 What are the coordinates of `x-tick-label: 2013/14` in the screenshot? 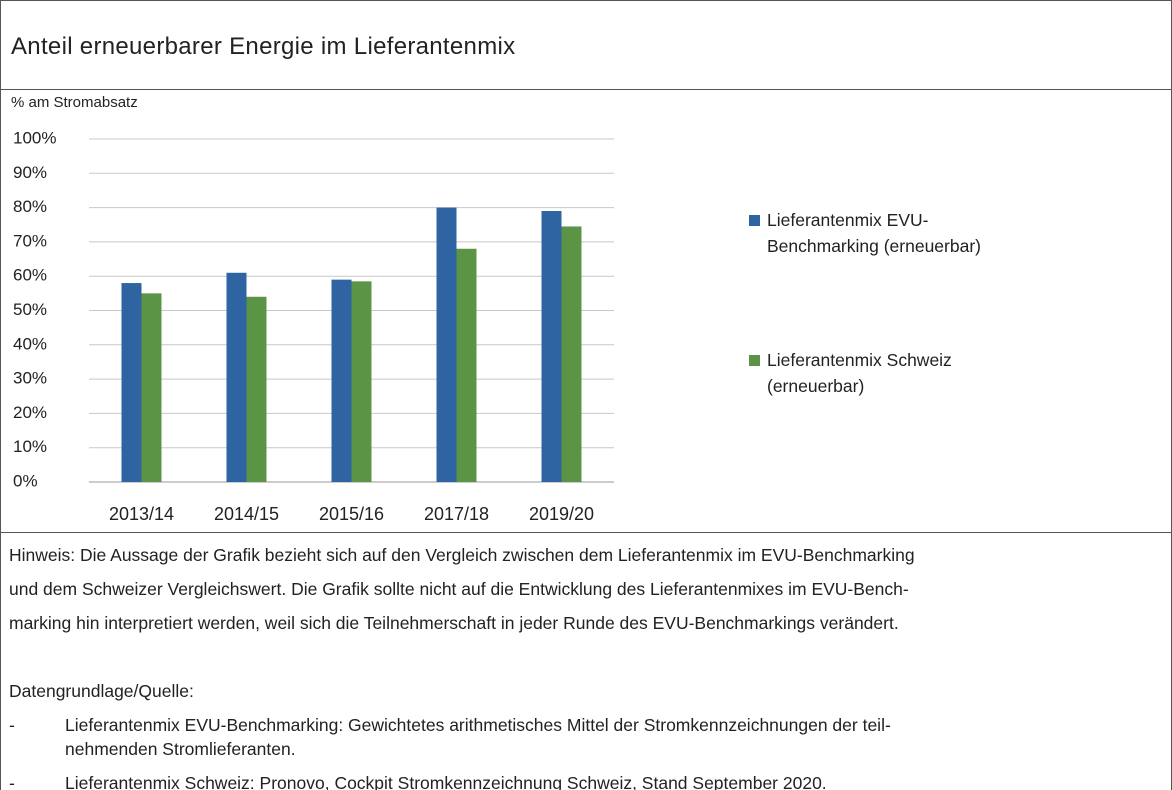 It's located at (141, 514).